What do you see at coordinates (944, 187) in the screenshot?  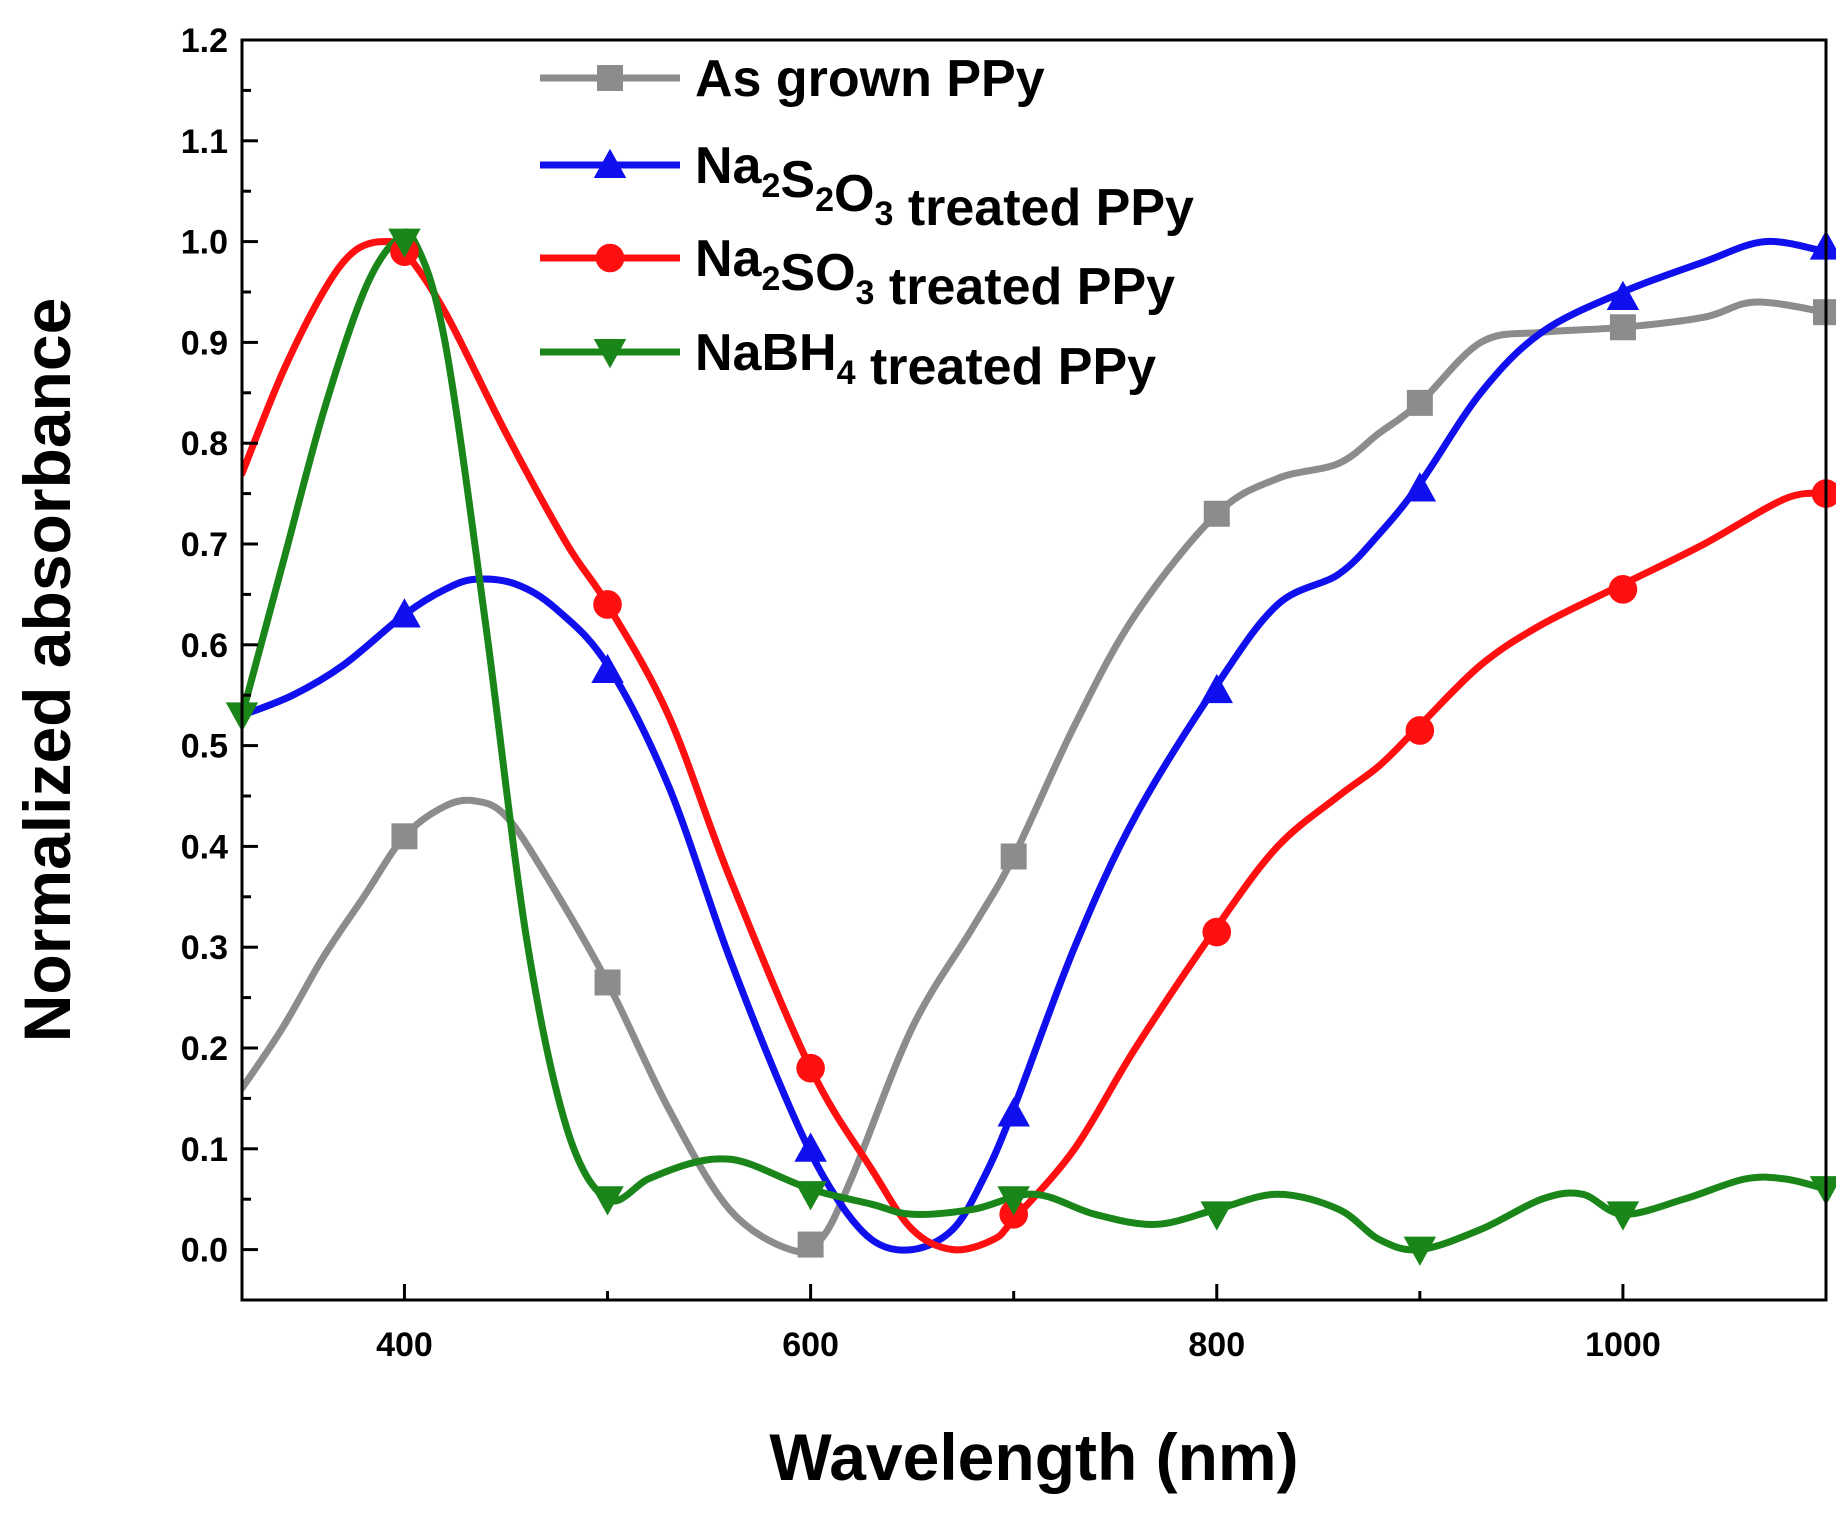 I see `legend-label: Na2S2O3 treated PPy` at bounding box center [944, 187].